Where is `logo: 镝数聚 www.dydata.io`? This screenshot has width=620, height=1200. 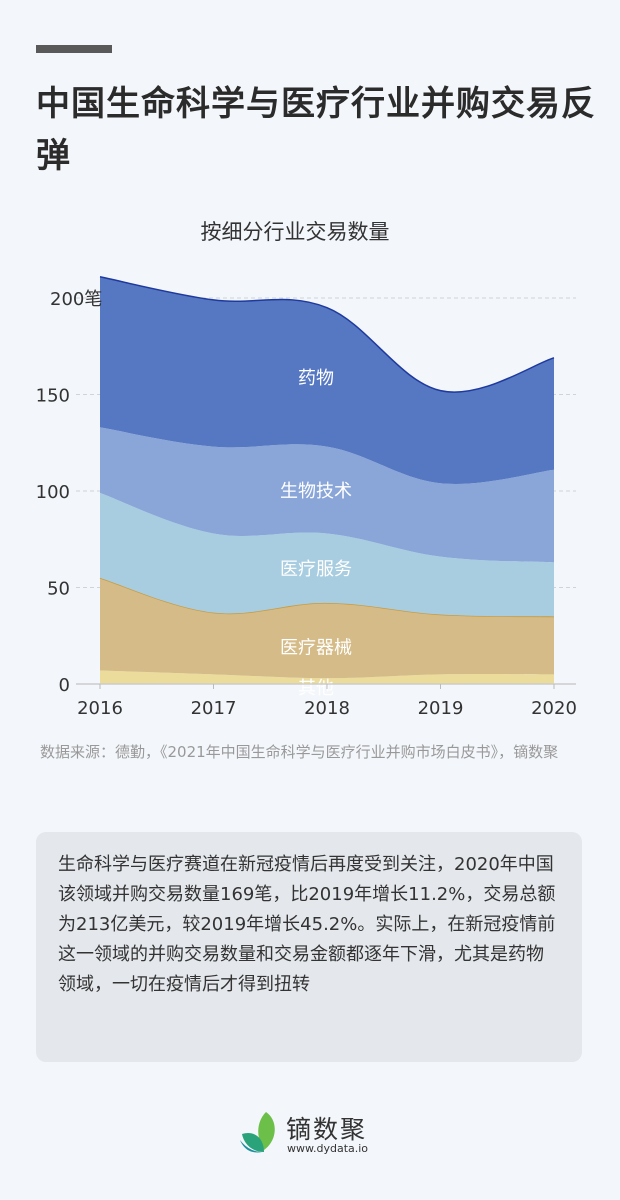
logo: 镝数聚 www.dydata.io is located at coordinates (313, 1133).